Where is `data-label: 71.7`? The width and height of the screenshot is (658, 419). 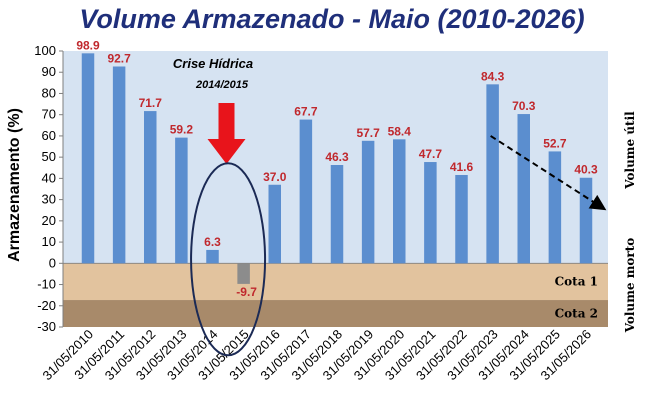
data-label: 71.7 is located at coordinates (151, 103).